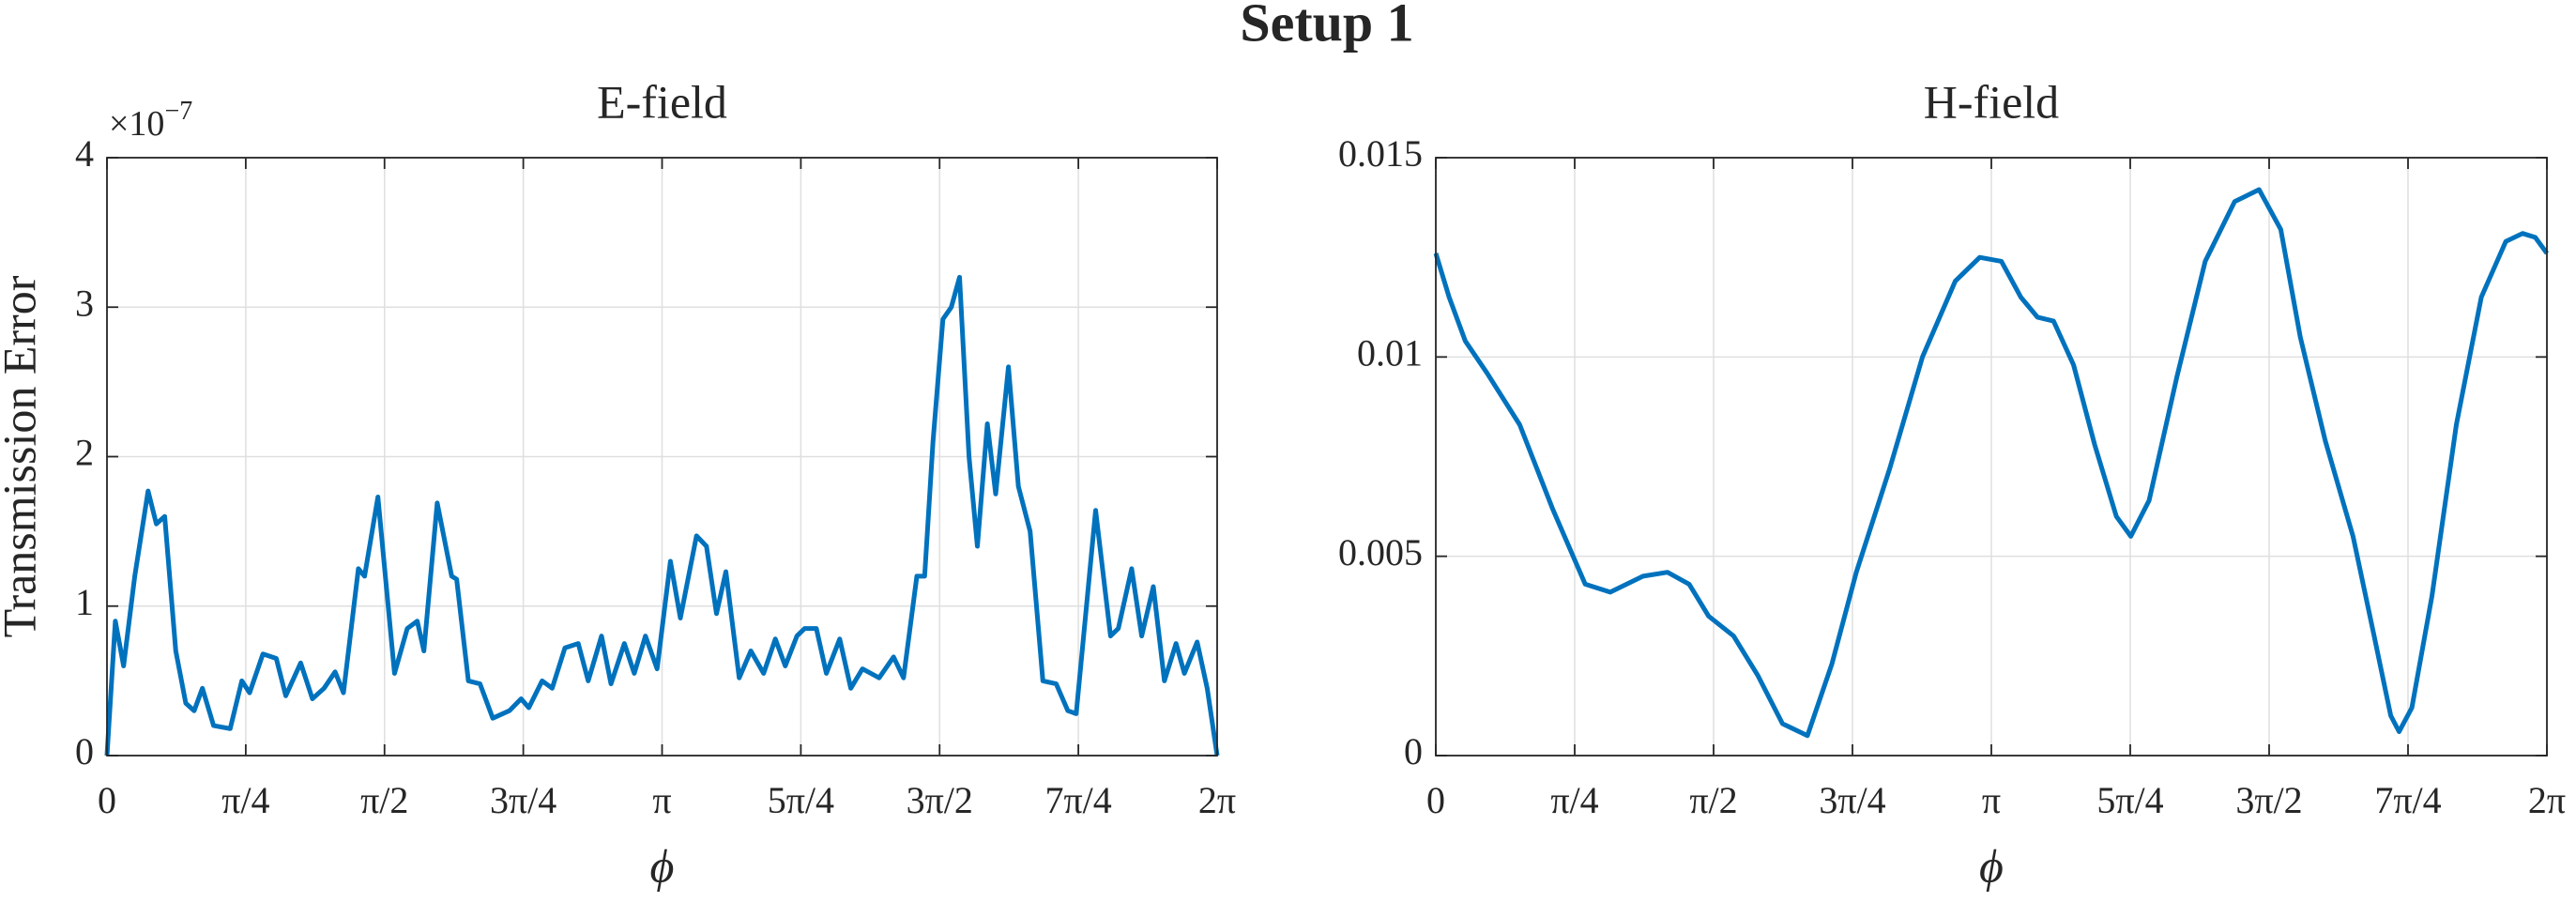 The width and height of the screenshot is (2576, 902). What do you see at coordinates (1380, 552) in the screenshot?
I see `y-tick-label: 0.005` at bounding box center [1380, 552].